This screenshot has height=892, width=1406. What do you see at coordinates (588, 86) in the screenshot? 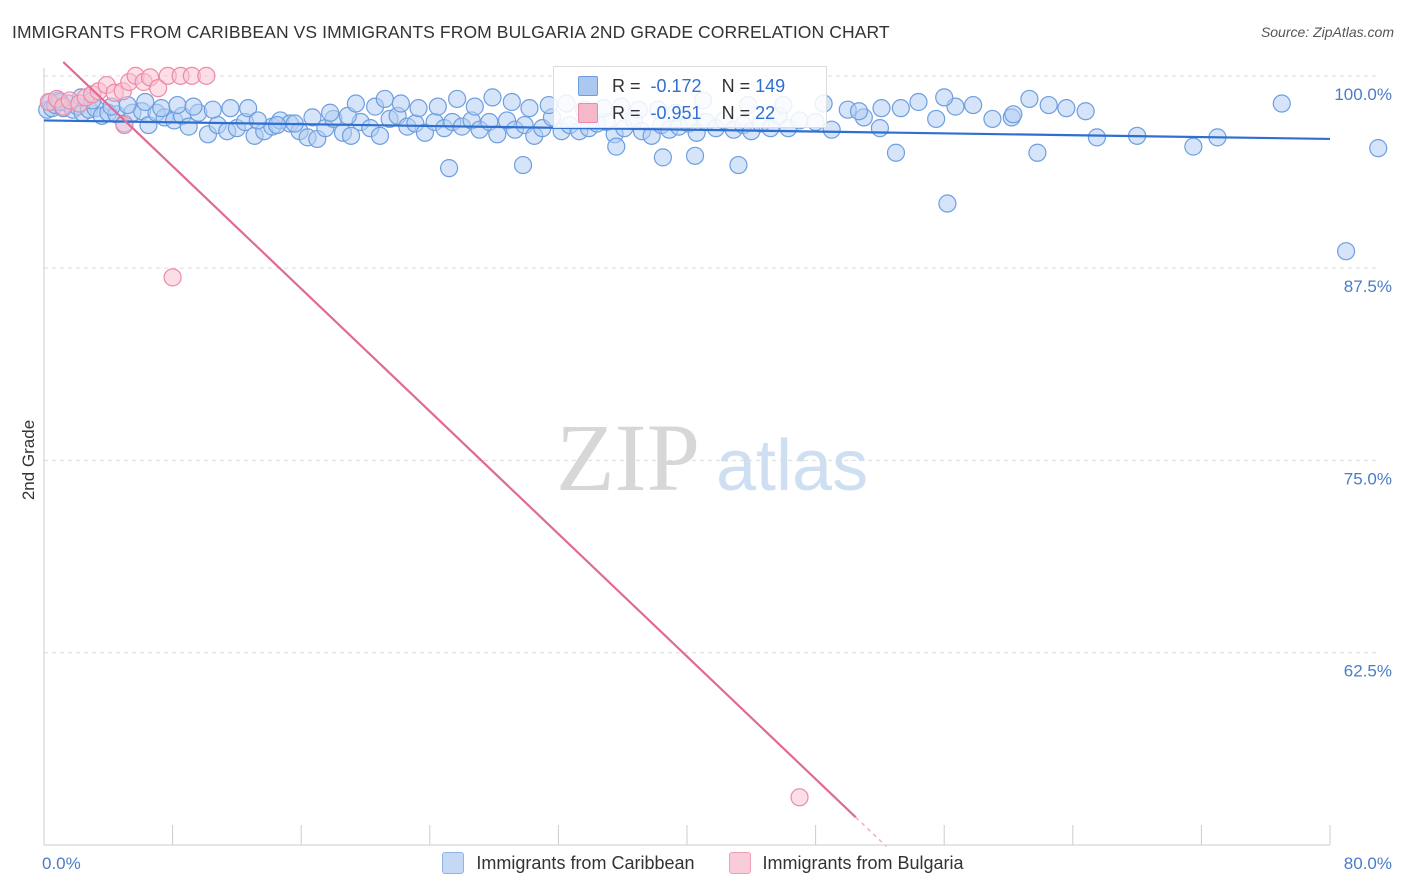
I see `legend-swatch-caribbean` at bounding box center [588, 86].